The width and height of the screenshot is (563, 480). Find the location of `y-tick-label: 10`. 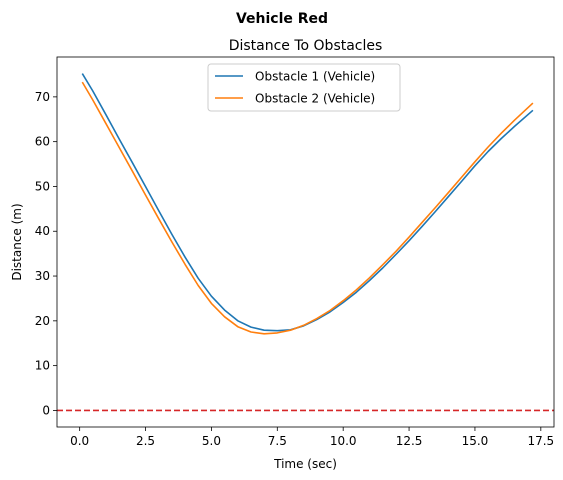

y-tick-label: 10 is located at coordinates (42, 366).